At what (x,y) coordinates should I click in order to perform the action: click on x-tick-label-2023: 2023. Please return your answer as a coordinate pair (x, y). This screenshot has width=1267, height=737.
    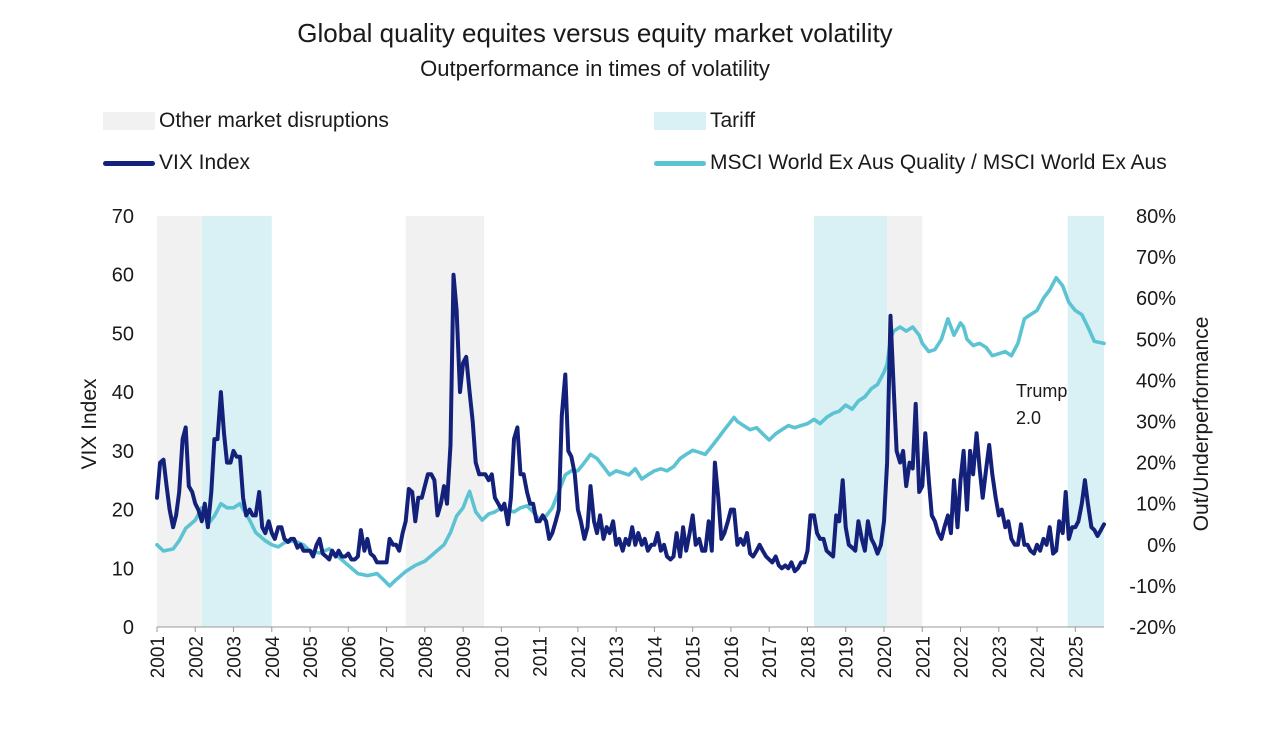
    Looking at the image, I should click on (1000, 657).